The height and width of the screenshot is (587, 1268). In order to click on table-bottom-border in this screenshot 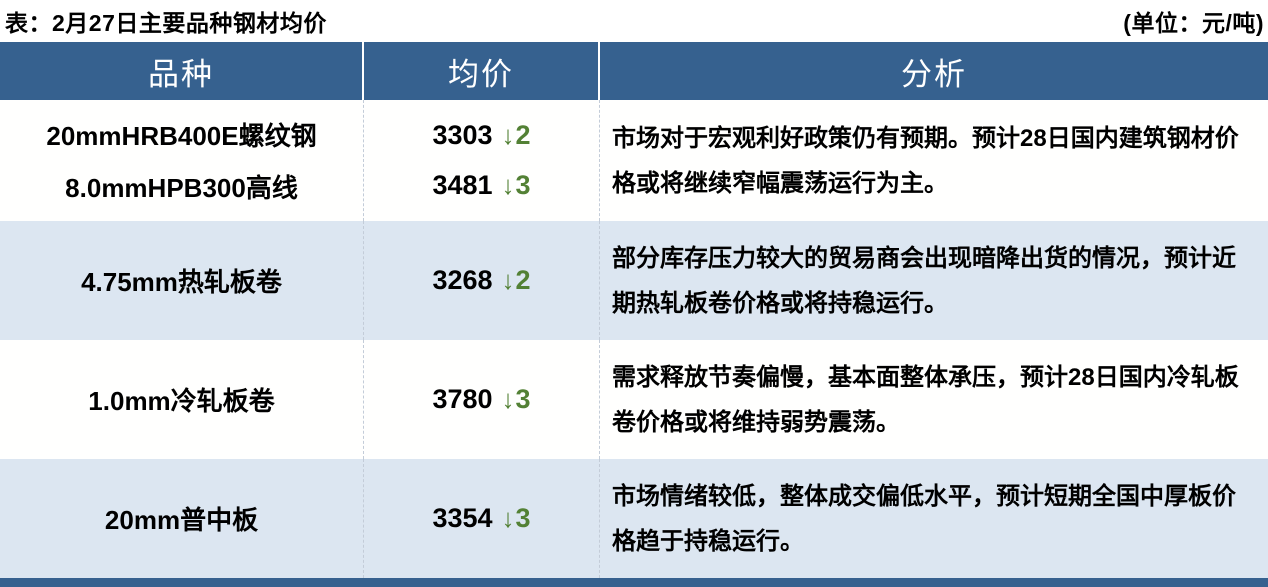, I will do `click(634, 582)`.